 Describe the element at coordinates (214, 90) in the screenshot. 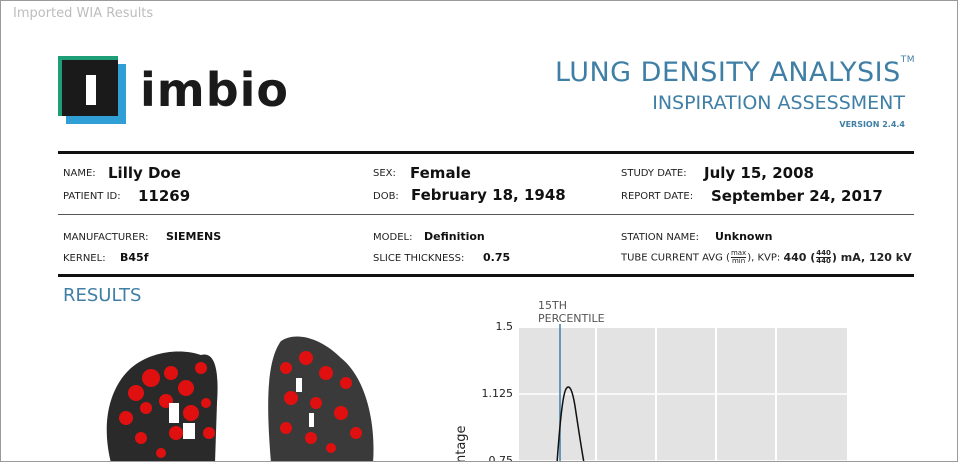

I see `logo-text: imbio` at that location.